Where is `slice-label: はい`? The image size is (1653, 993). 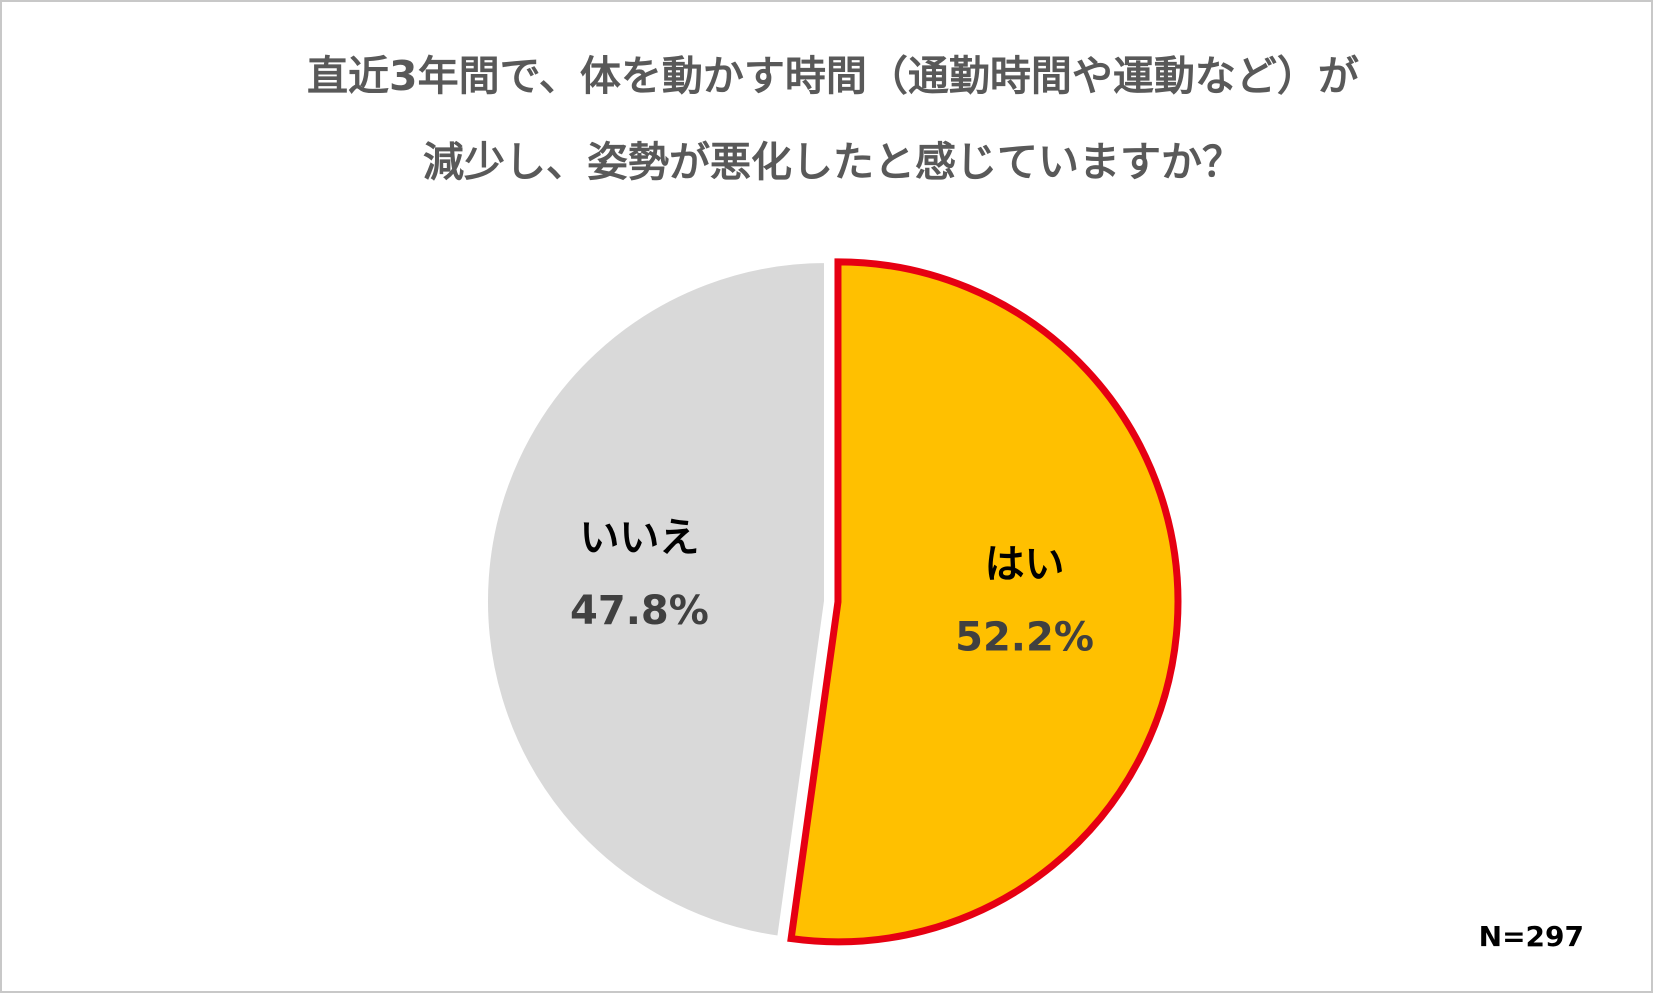 slice-label: はい is located at coordinates (1025, 565).